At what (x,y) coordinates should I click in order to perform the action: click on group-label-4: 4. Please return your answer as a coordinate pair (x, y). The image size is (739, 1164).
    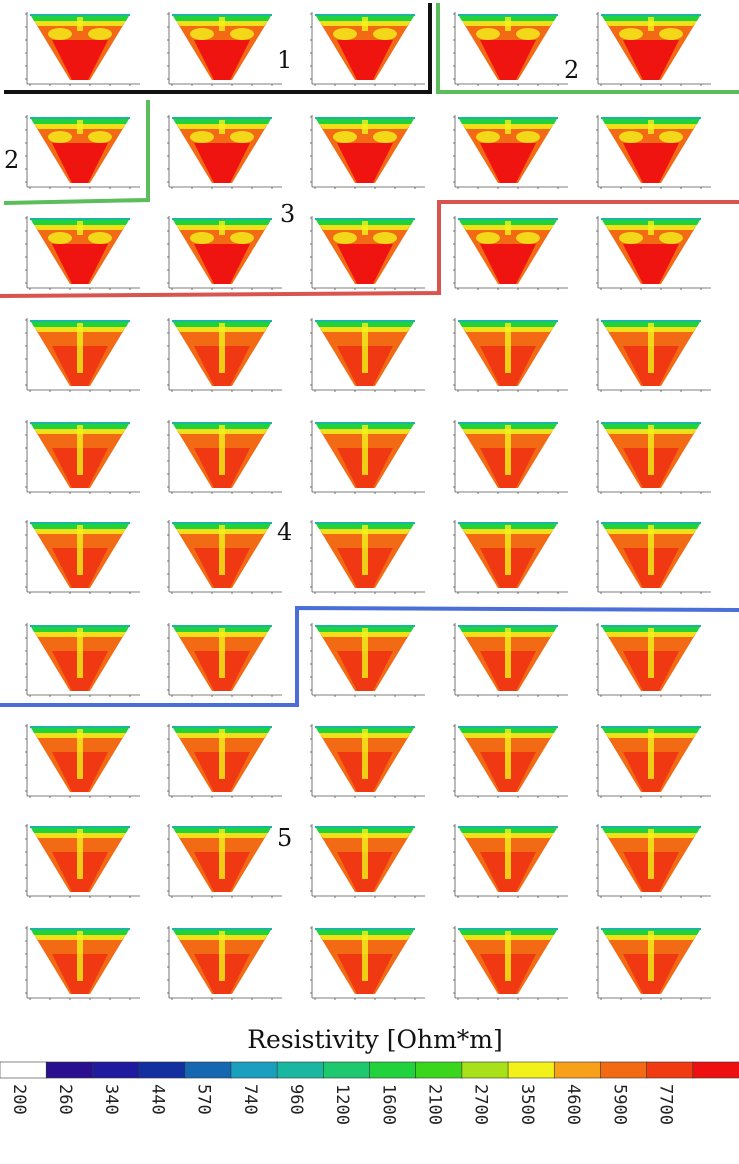
    Looking at the image, I should click on (284, 532).